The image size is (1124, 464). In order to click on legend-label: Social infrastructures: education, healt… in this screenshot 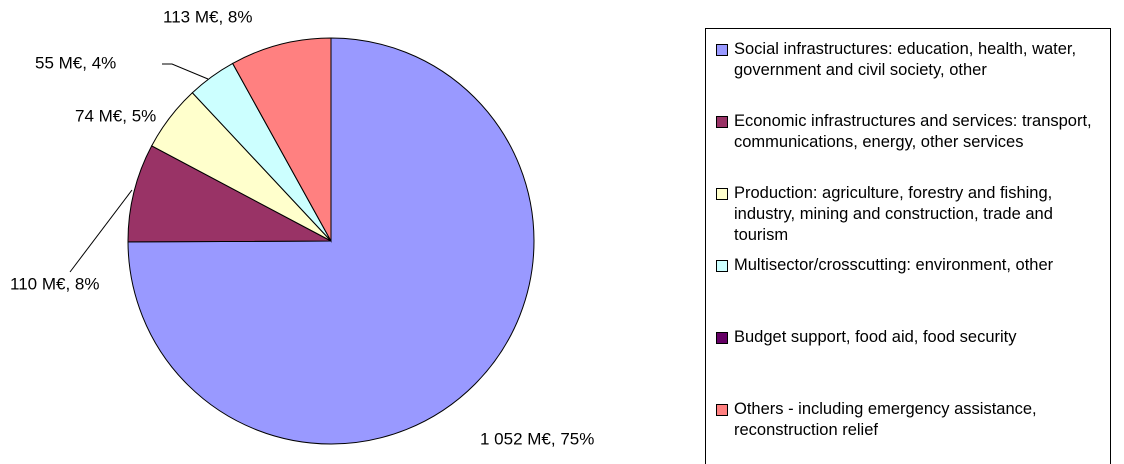, I will do `click(905, 59)`.